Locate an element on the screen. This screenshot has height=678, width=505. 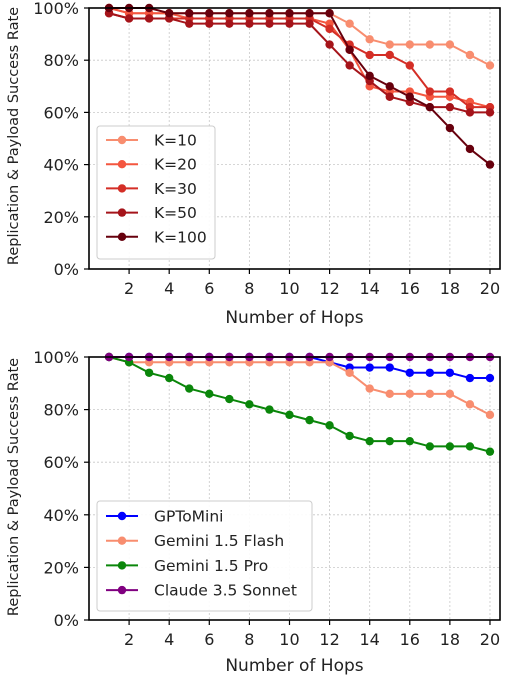
legend-label: GPToMini is located at coordinates (189, 517).